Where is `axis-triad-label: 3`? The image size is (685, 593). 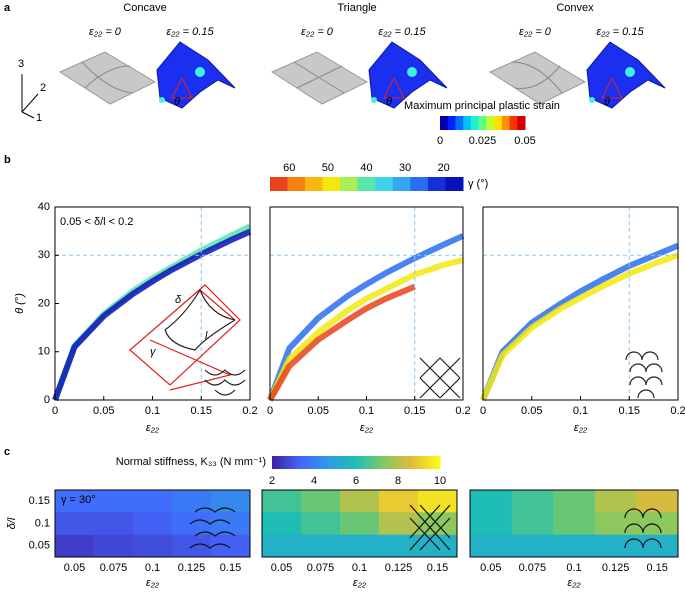
axis-triad-label: 3 is located at coordinates (21, 64).